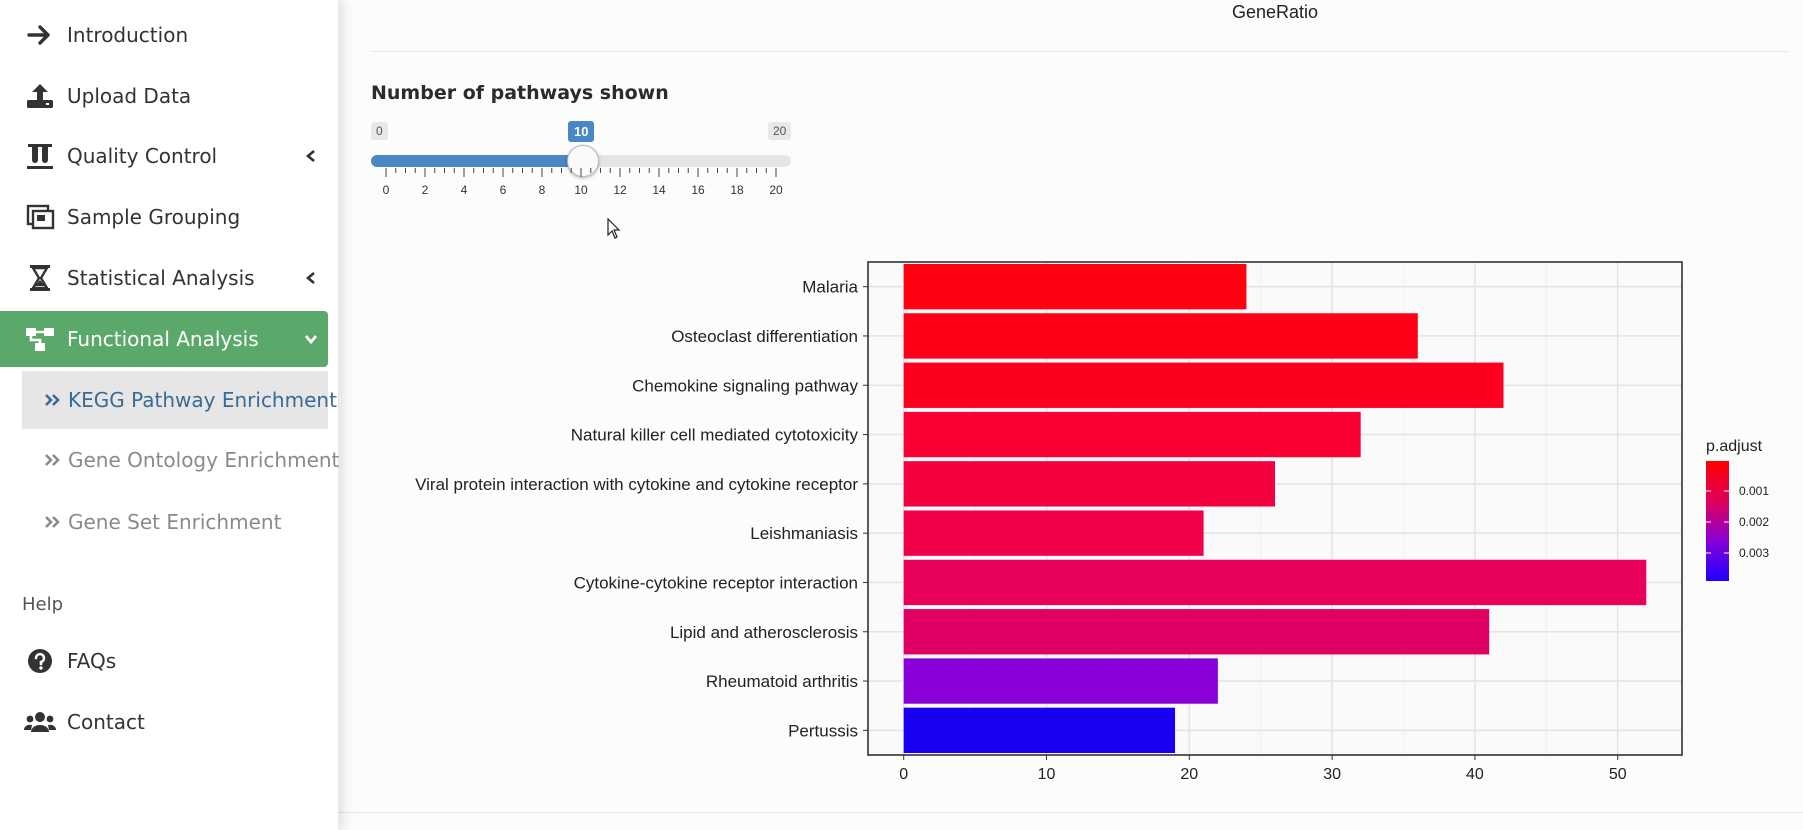  Describe the element at coordinates (1475, 774) in the screenshot. I see `x-tick-label: 40` at that location.